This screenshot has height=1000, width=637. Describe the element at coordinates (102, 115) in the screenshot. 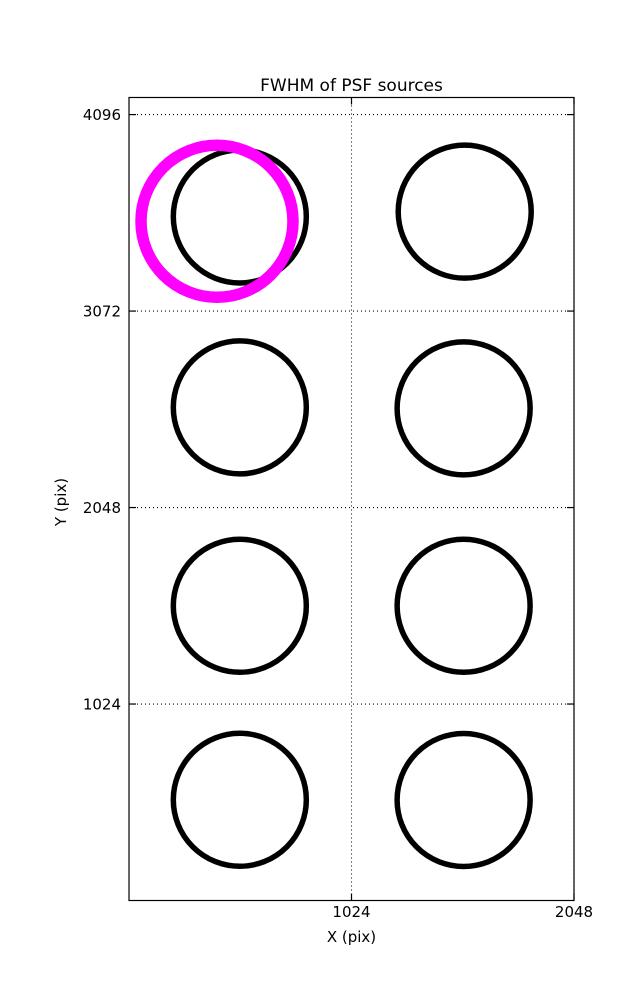

I see `y-tick-label: 4096` at that location.